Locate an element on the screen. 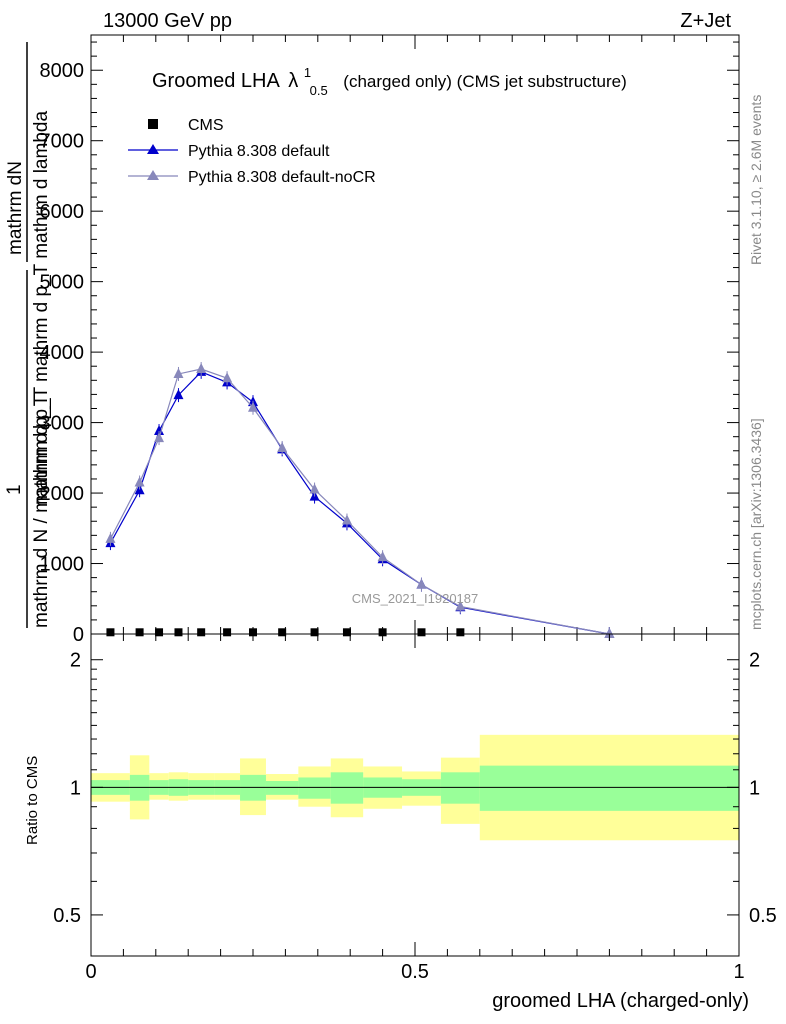 This screenshot has height=1024, width=786. main-y-tick-label: 1000 is located at coordinates (62, 565).